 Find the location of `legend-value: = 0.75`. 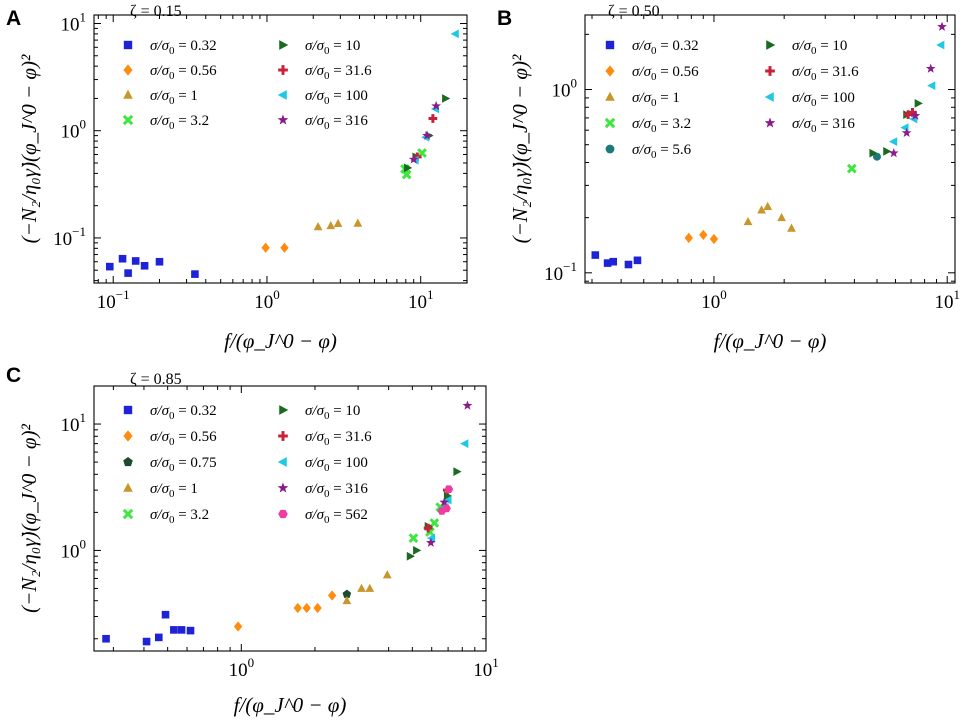

legend-value: = 0.75 is located at coordinates (195, 463).